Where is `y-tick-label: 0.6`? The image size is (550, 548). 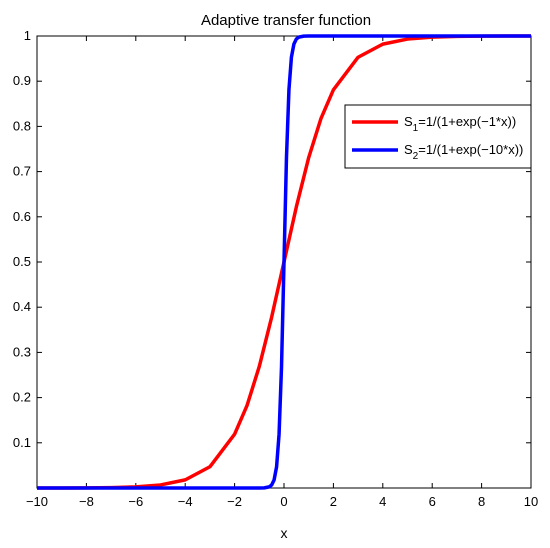
y-tick-label: 0.6 is located at coordinates (22, 216).